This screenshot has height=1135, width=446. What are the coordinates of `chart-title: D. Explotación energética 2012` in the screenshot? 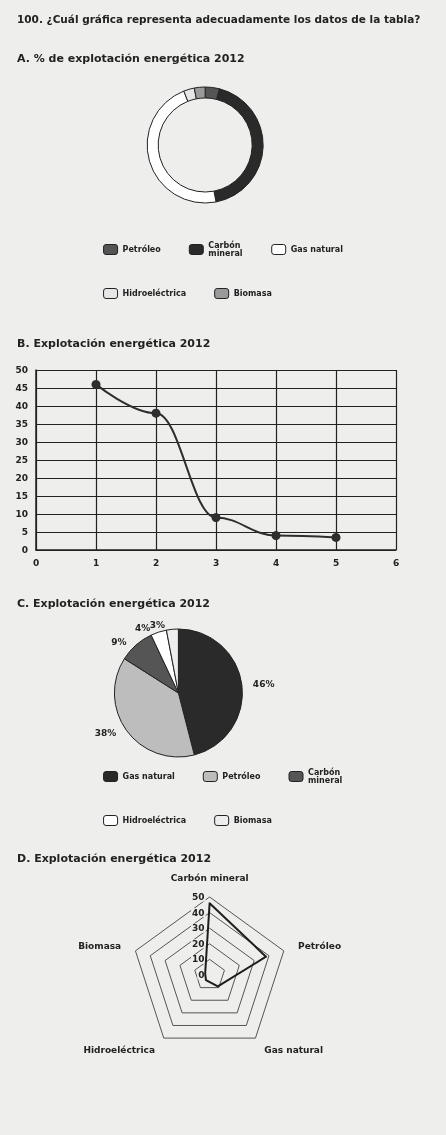 It's located at (114, 858).